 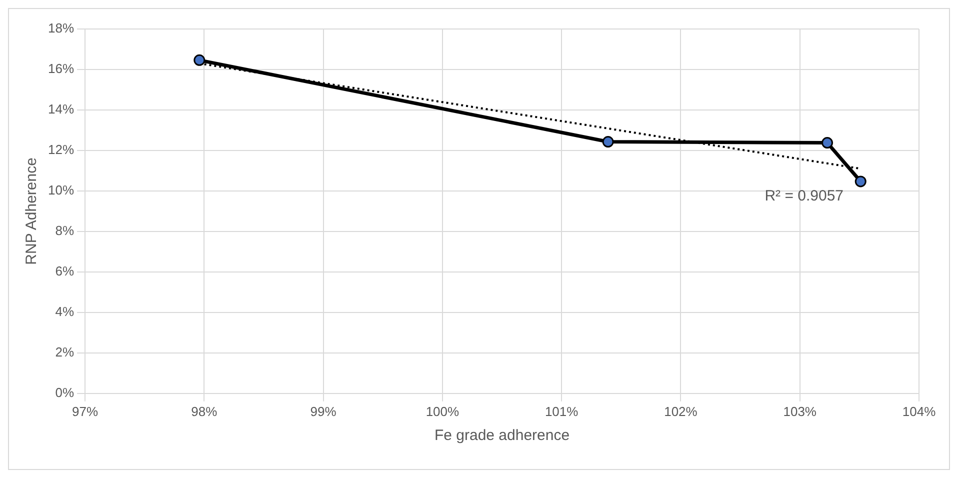 I want to click on y-tick-label: 4%, so click(x=64, y=311).